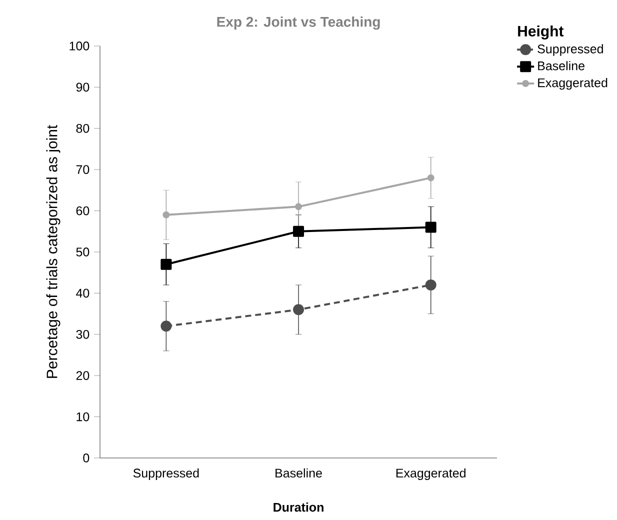 This screenshot has width=617, height=520. Describe the element at coordinates (83, 252) in the screenshot. I see `y-tick-label: 50` at that location.